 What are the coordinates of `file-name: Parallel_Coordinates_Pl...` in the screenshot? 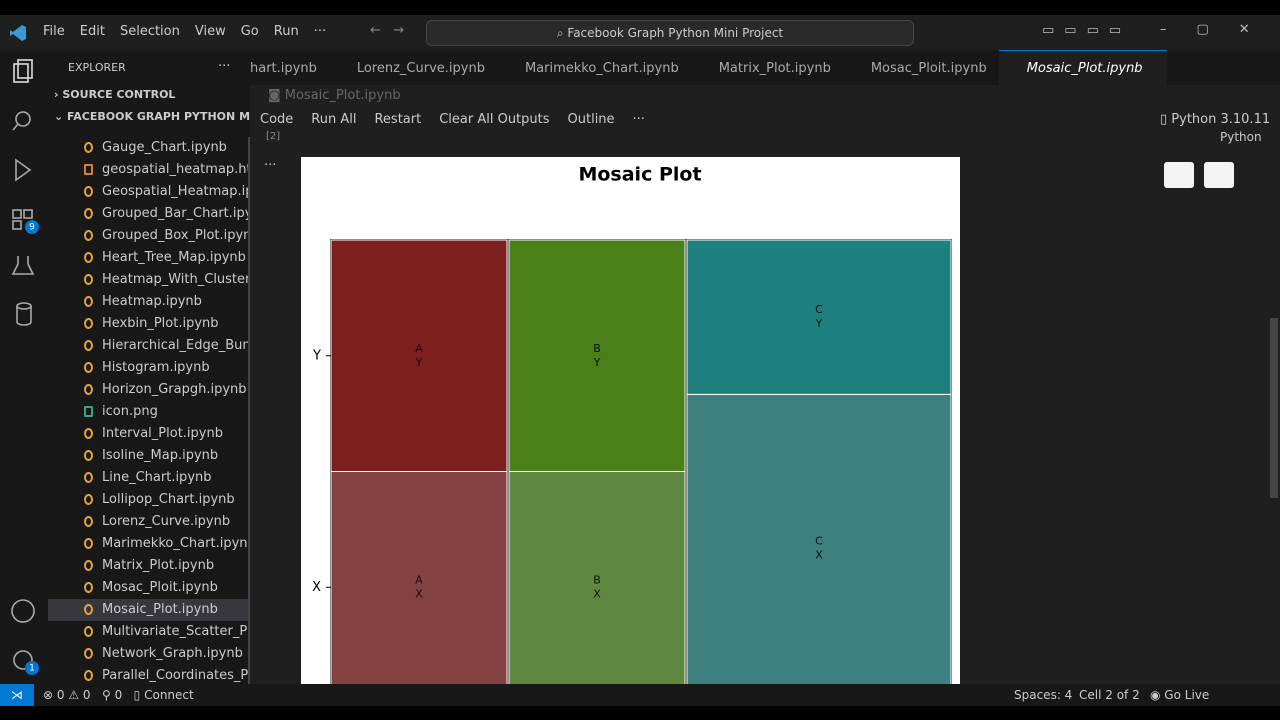 It's located at (176, 675).